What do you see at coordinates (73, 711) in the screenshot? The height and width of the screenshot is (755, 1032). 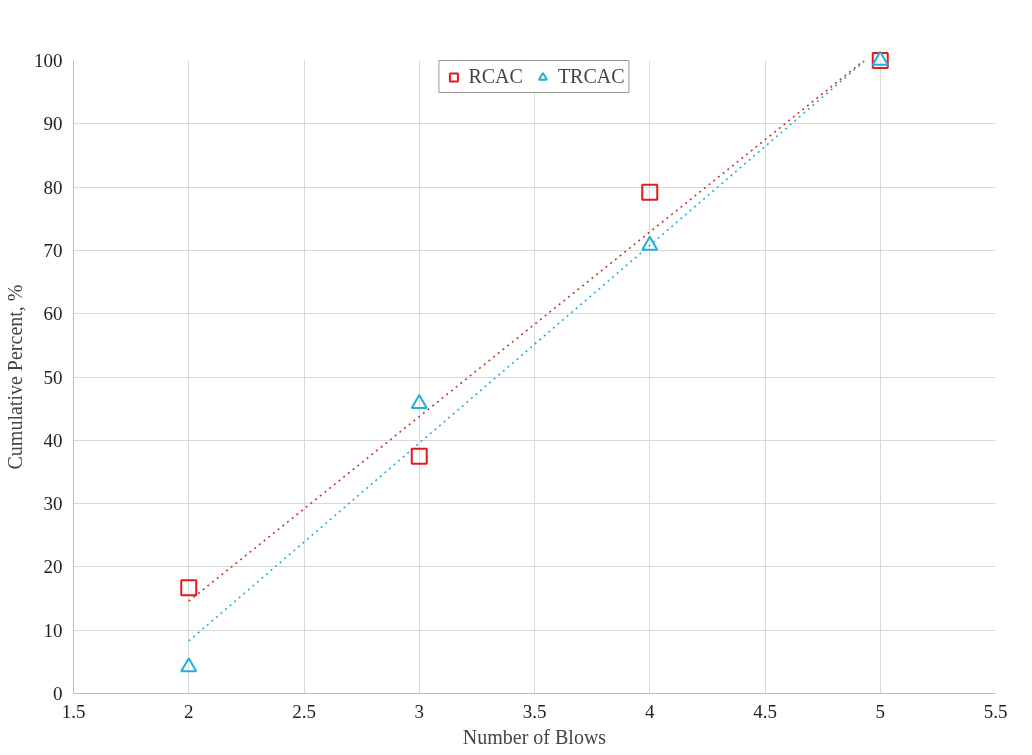 I see `x-tick-label: 1.5` at bounding box center [73, 711].